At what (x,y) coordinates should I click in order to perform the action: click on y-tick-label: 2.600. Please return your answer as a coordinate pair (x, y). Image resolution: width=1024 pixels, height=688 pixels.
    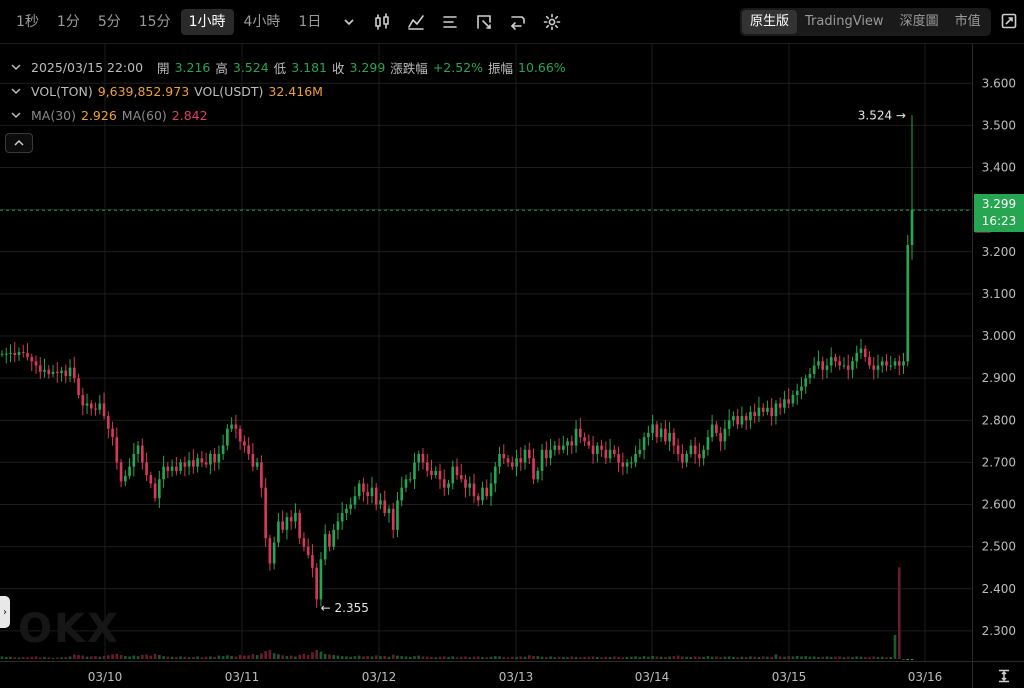
    Looking at the image, I should click on (999, 505).